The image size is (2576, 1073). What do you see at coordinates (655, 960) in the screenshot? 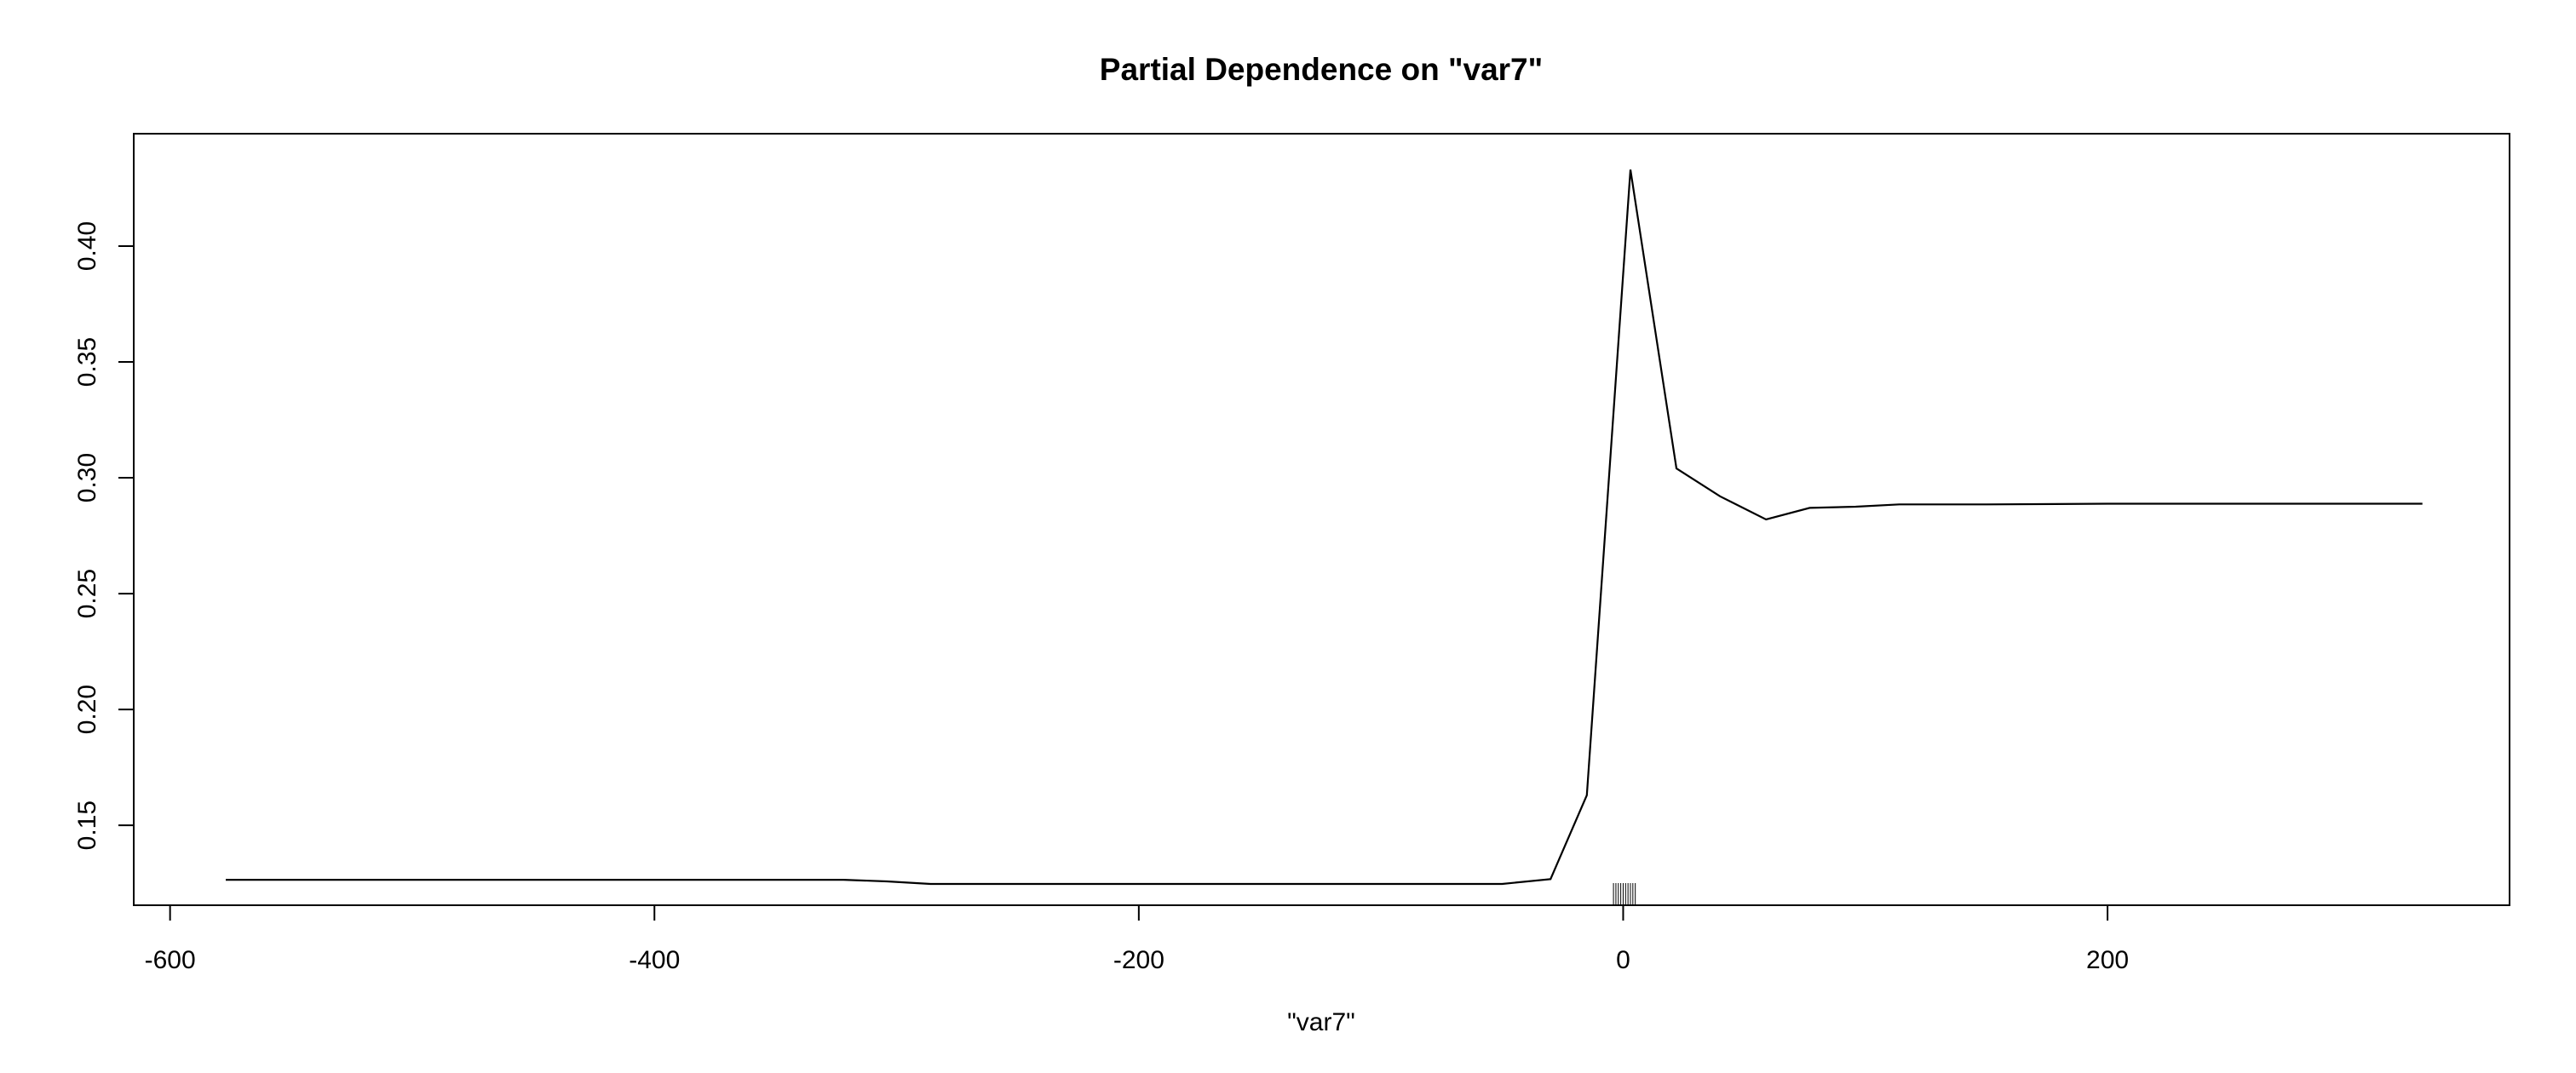
I see `x-tick-label: -400` at bounding box center [655, 960].